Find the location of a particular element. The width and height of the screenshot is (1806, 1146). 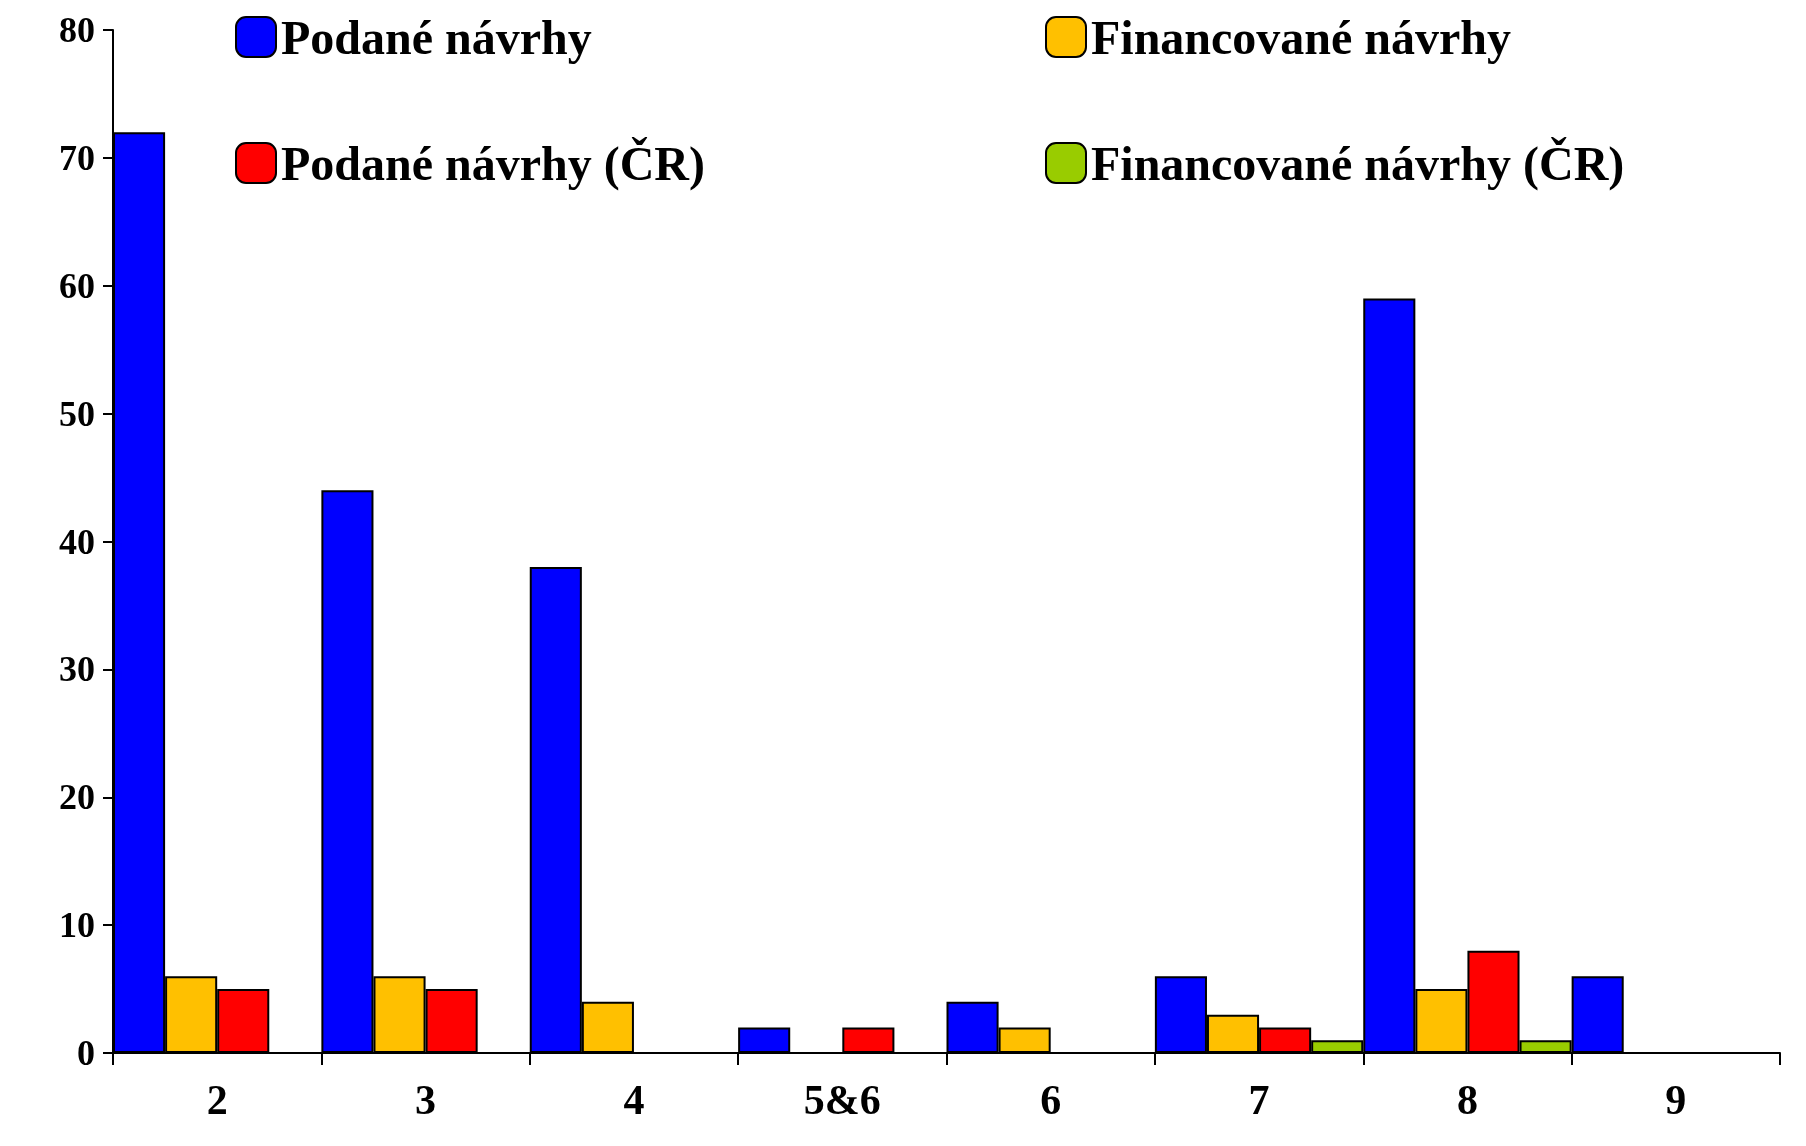

y-tick-label: 40 is located at coordinates (77, 541).